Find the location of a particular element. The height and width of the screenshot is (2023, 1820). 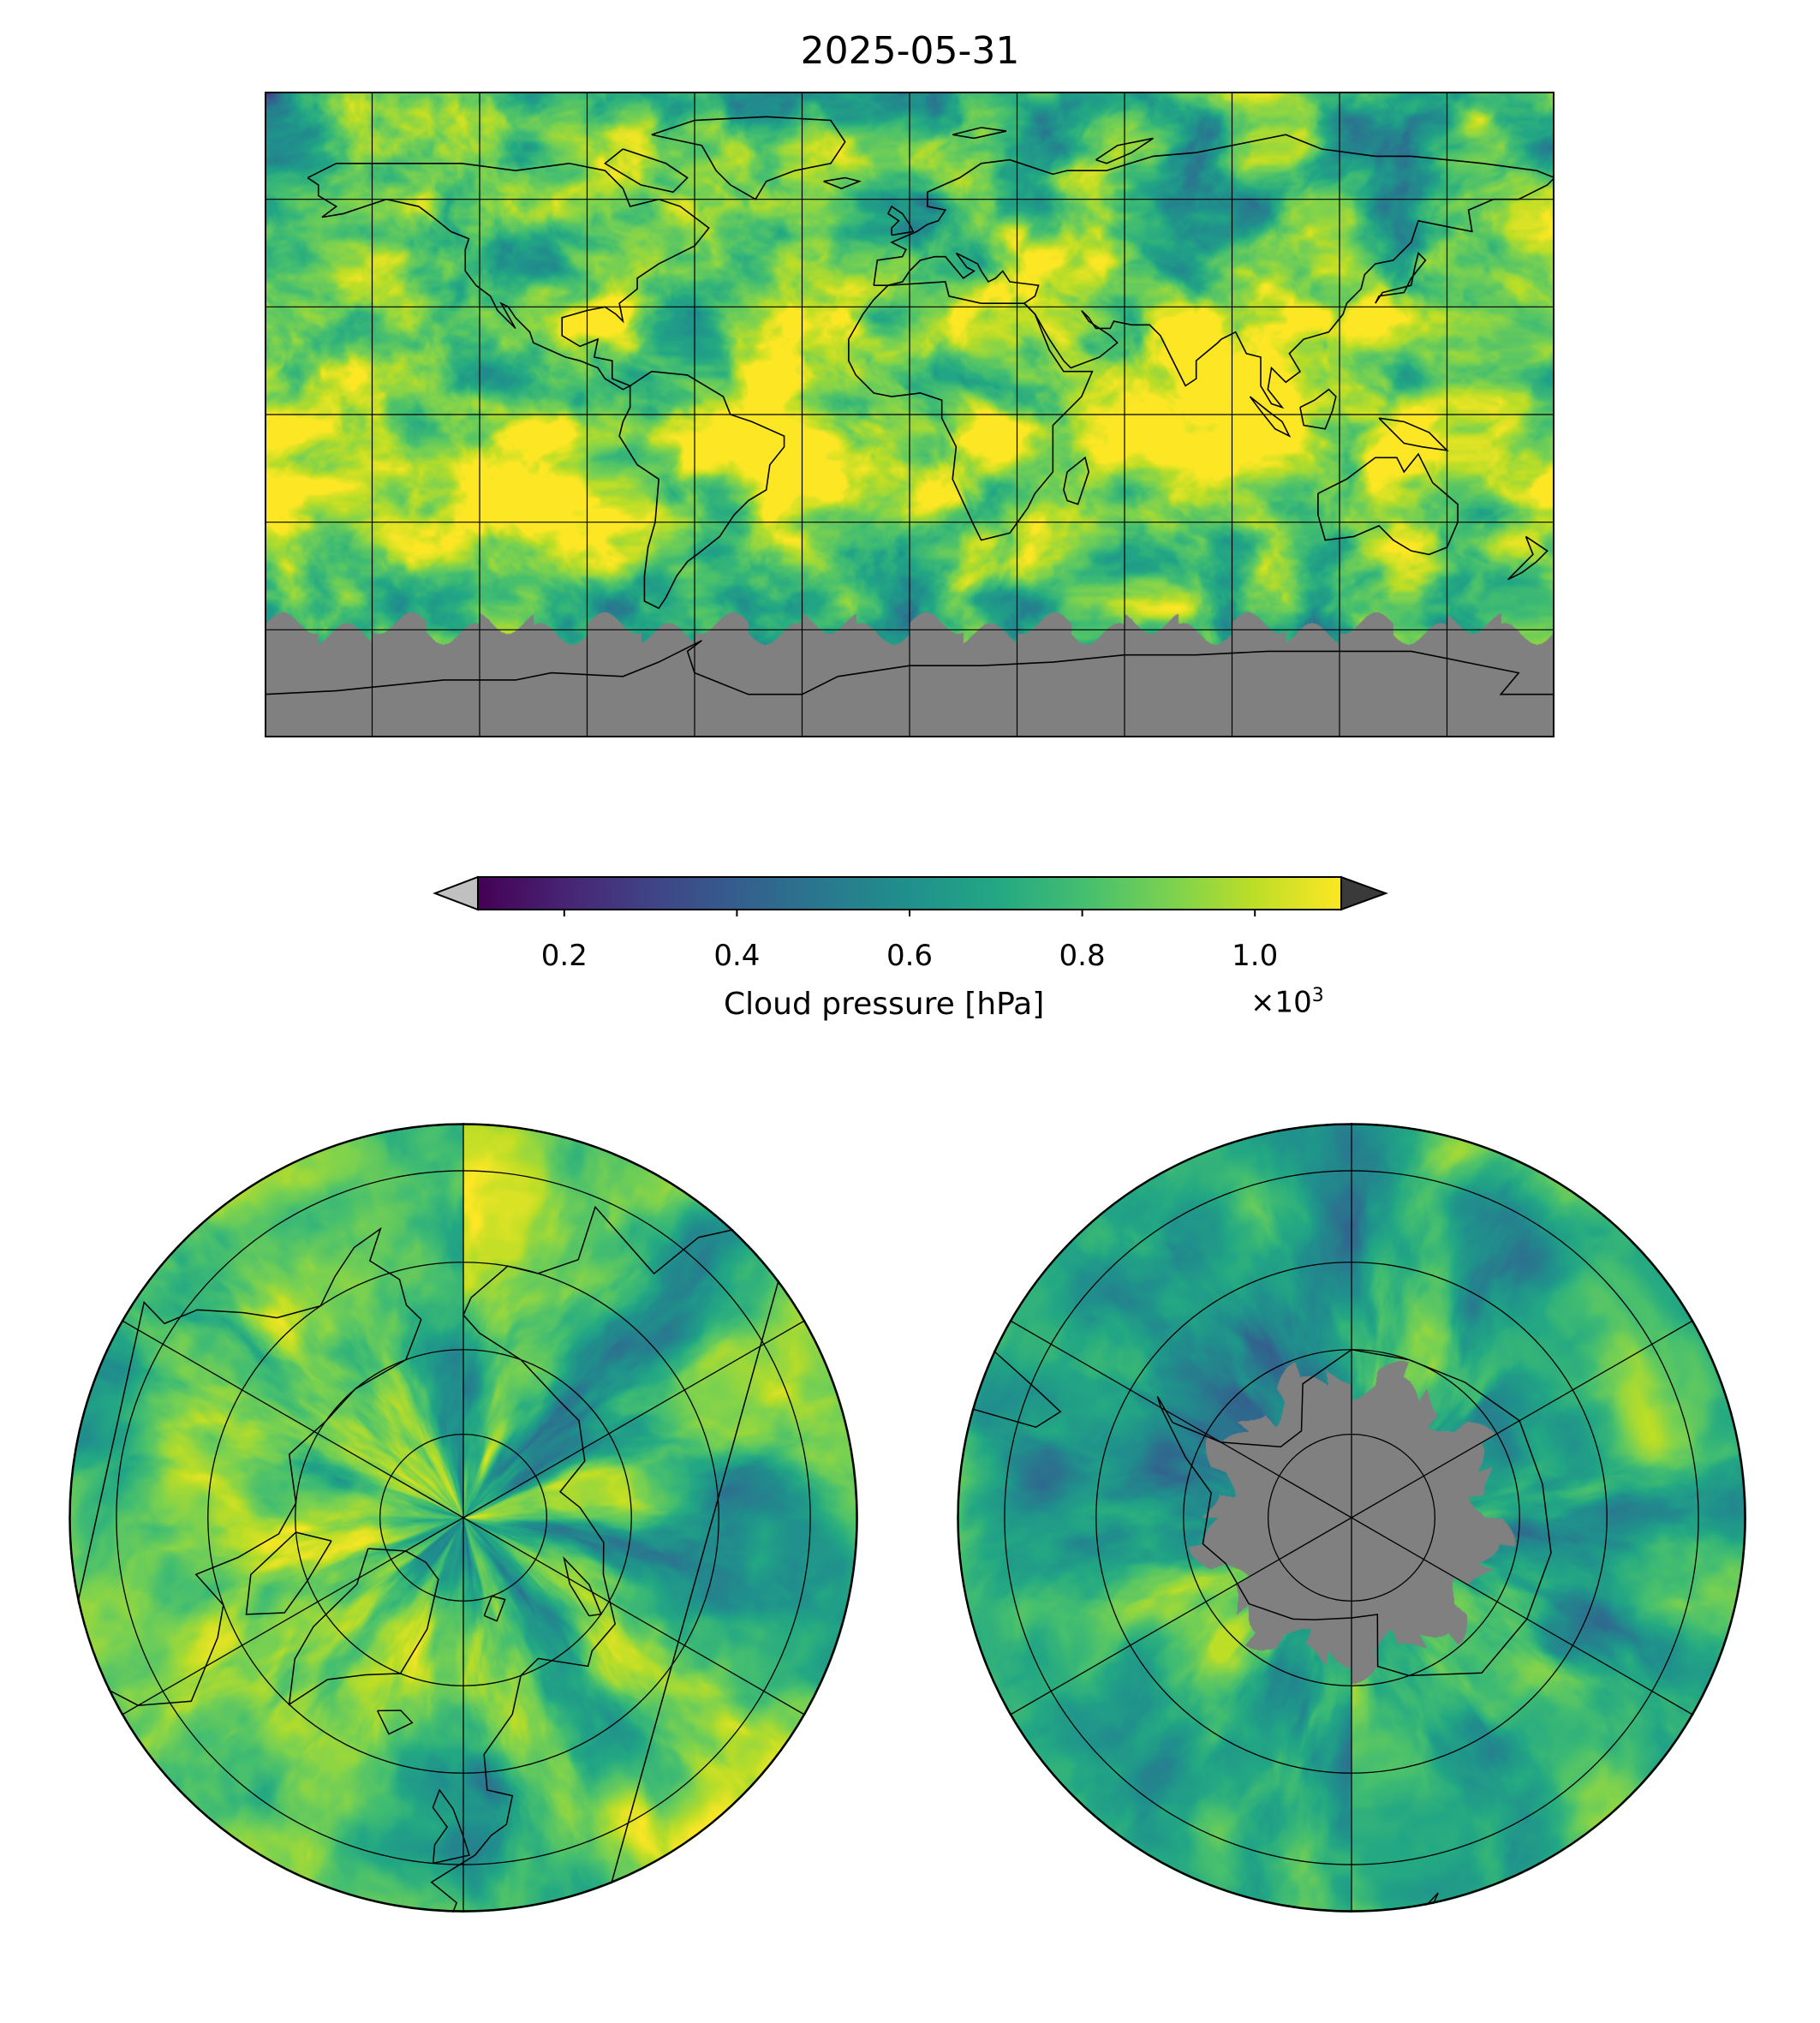

colorbar-multiplier: ×103 is located at coordinates (1287, 1002).